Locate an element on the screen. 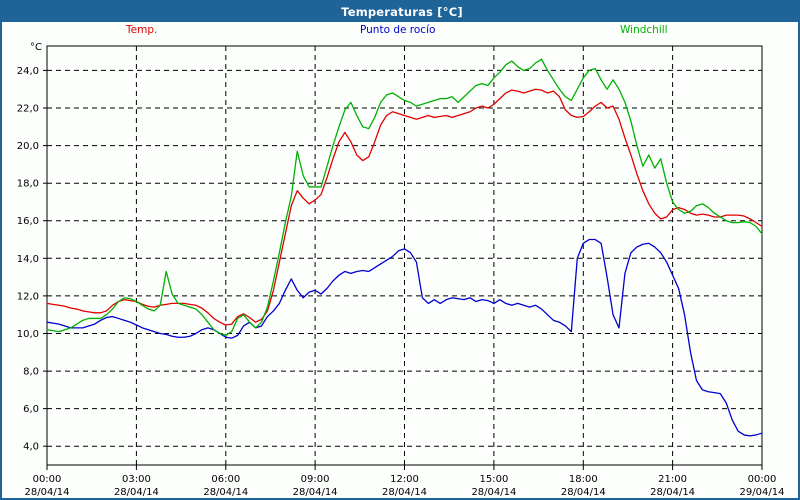 The height and width of the screenshot is (500, 800). legend-item-temp: Temp. is located at coordinates (142, 30).